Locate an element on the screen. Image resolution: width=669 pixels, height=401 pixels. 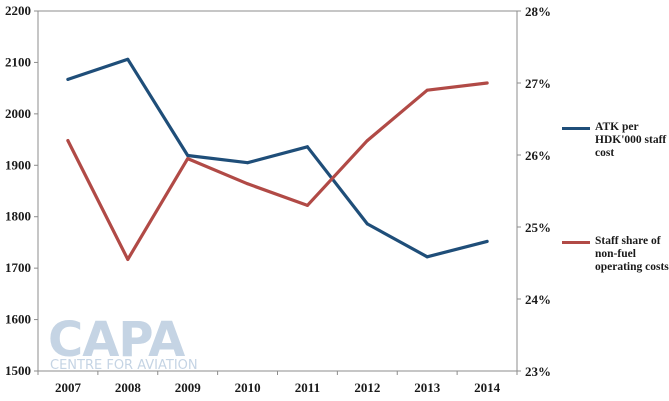
right-tick-label: 25% is located at coordinates (538, 227).